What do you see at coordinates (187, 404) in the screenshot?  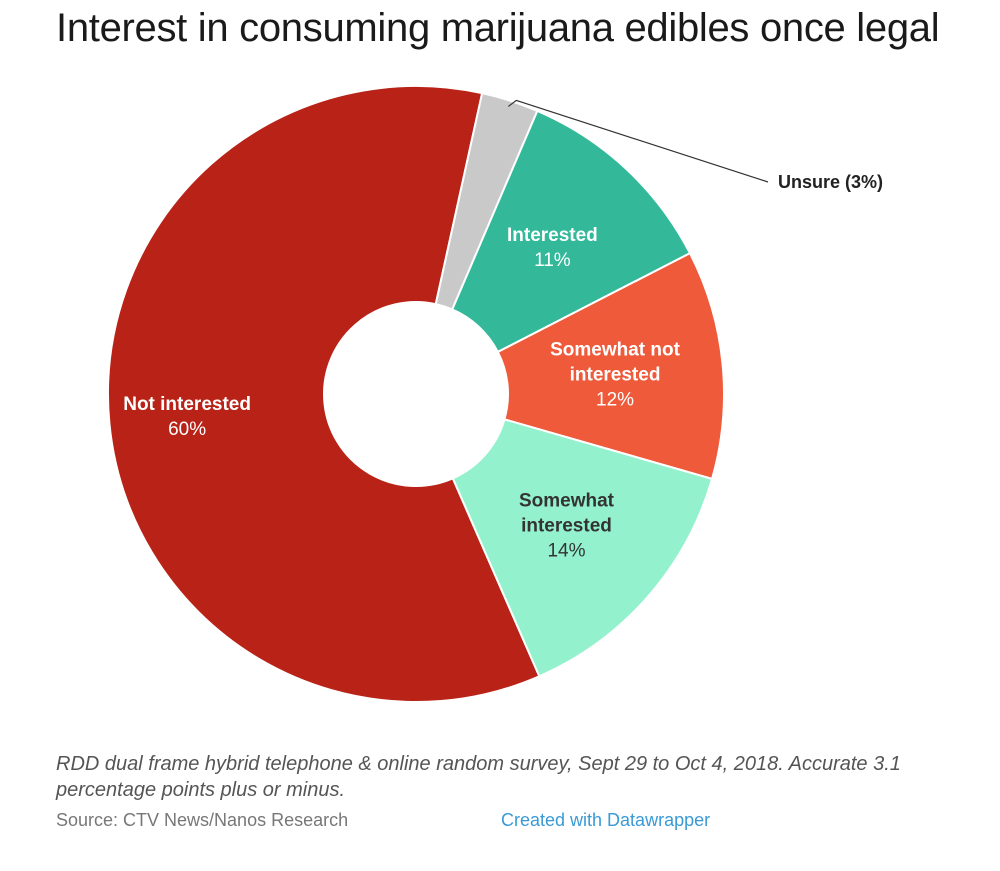 I see `label-not-interested: Not interested` at bounding box center [187, 404].